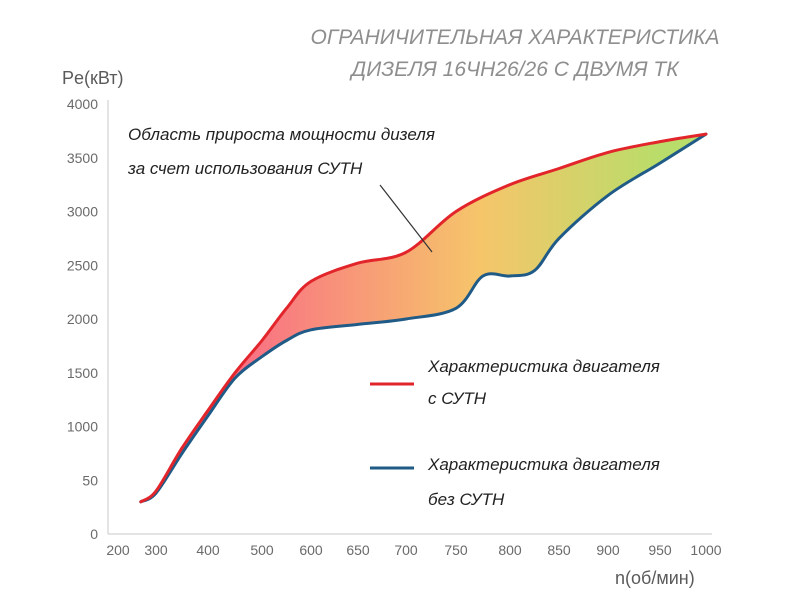  What do you see at coordinates (82, 427) in the screenshot?
I see `y-tick-label: 1000` at bounding box center [82, 427].